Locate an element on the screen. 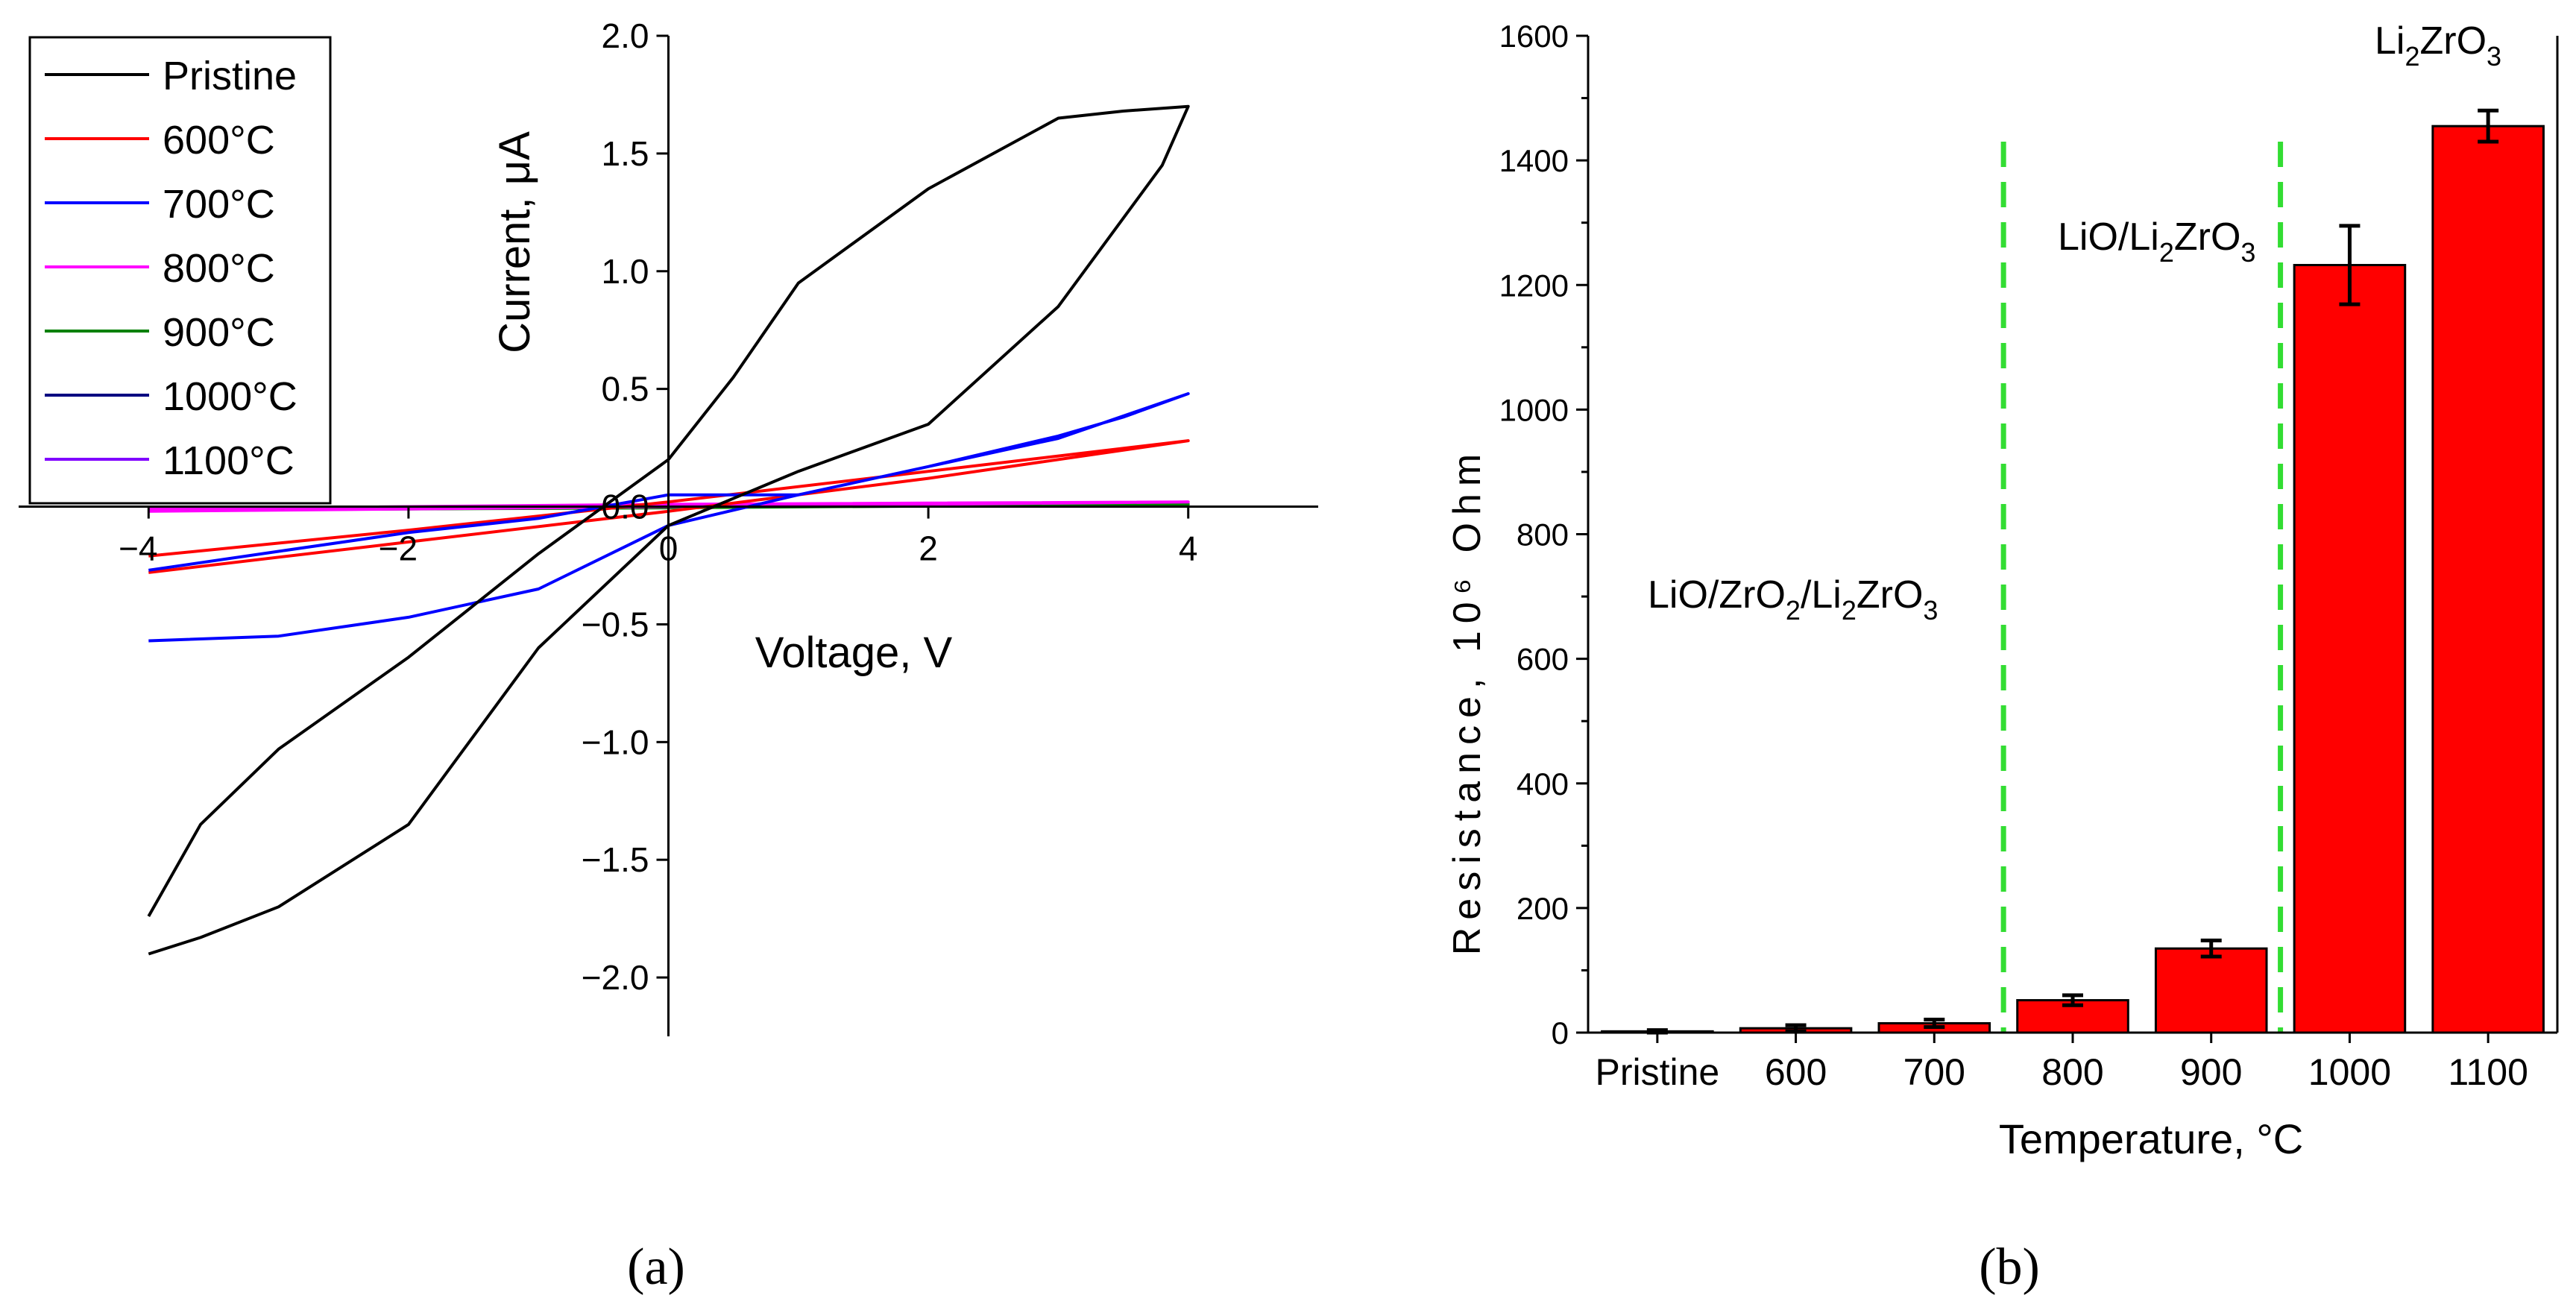  legend-label: 600°C is located at coordinates (219, 140).